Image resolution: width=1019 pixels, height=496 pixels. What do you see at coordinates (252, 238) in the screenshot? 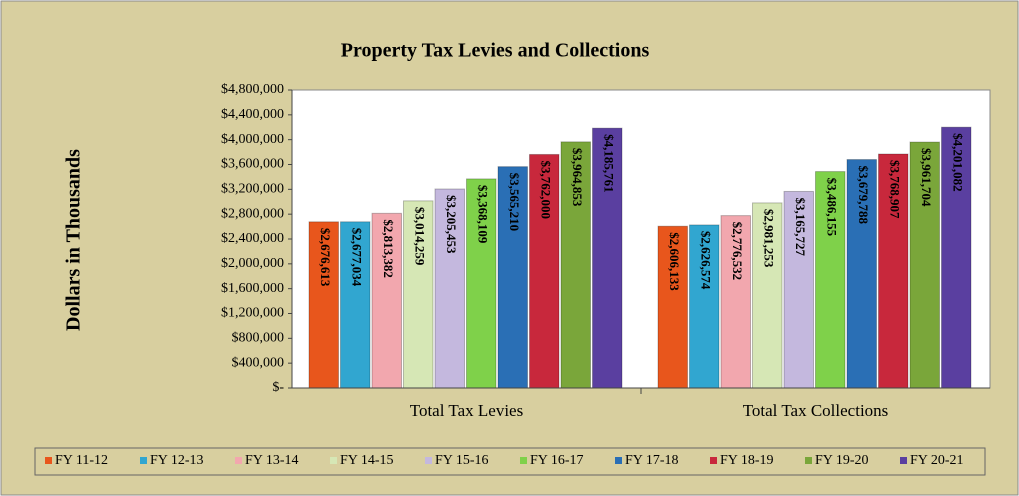
I see `y-tick-label: $2,400,000` at bounding box center [252, 238].